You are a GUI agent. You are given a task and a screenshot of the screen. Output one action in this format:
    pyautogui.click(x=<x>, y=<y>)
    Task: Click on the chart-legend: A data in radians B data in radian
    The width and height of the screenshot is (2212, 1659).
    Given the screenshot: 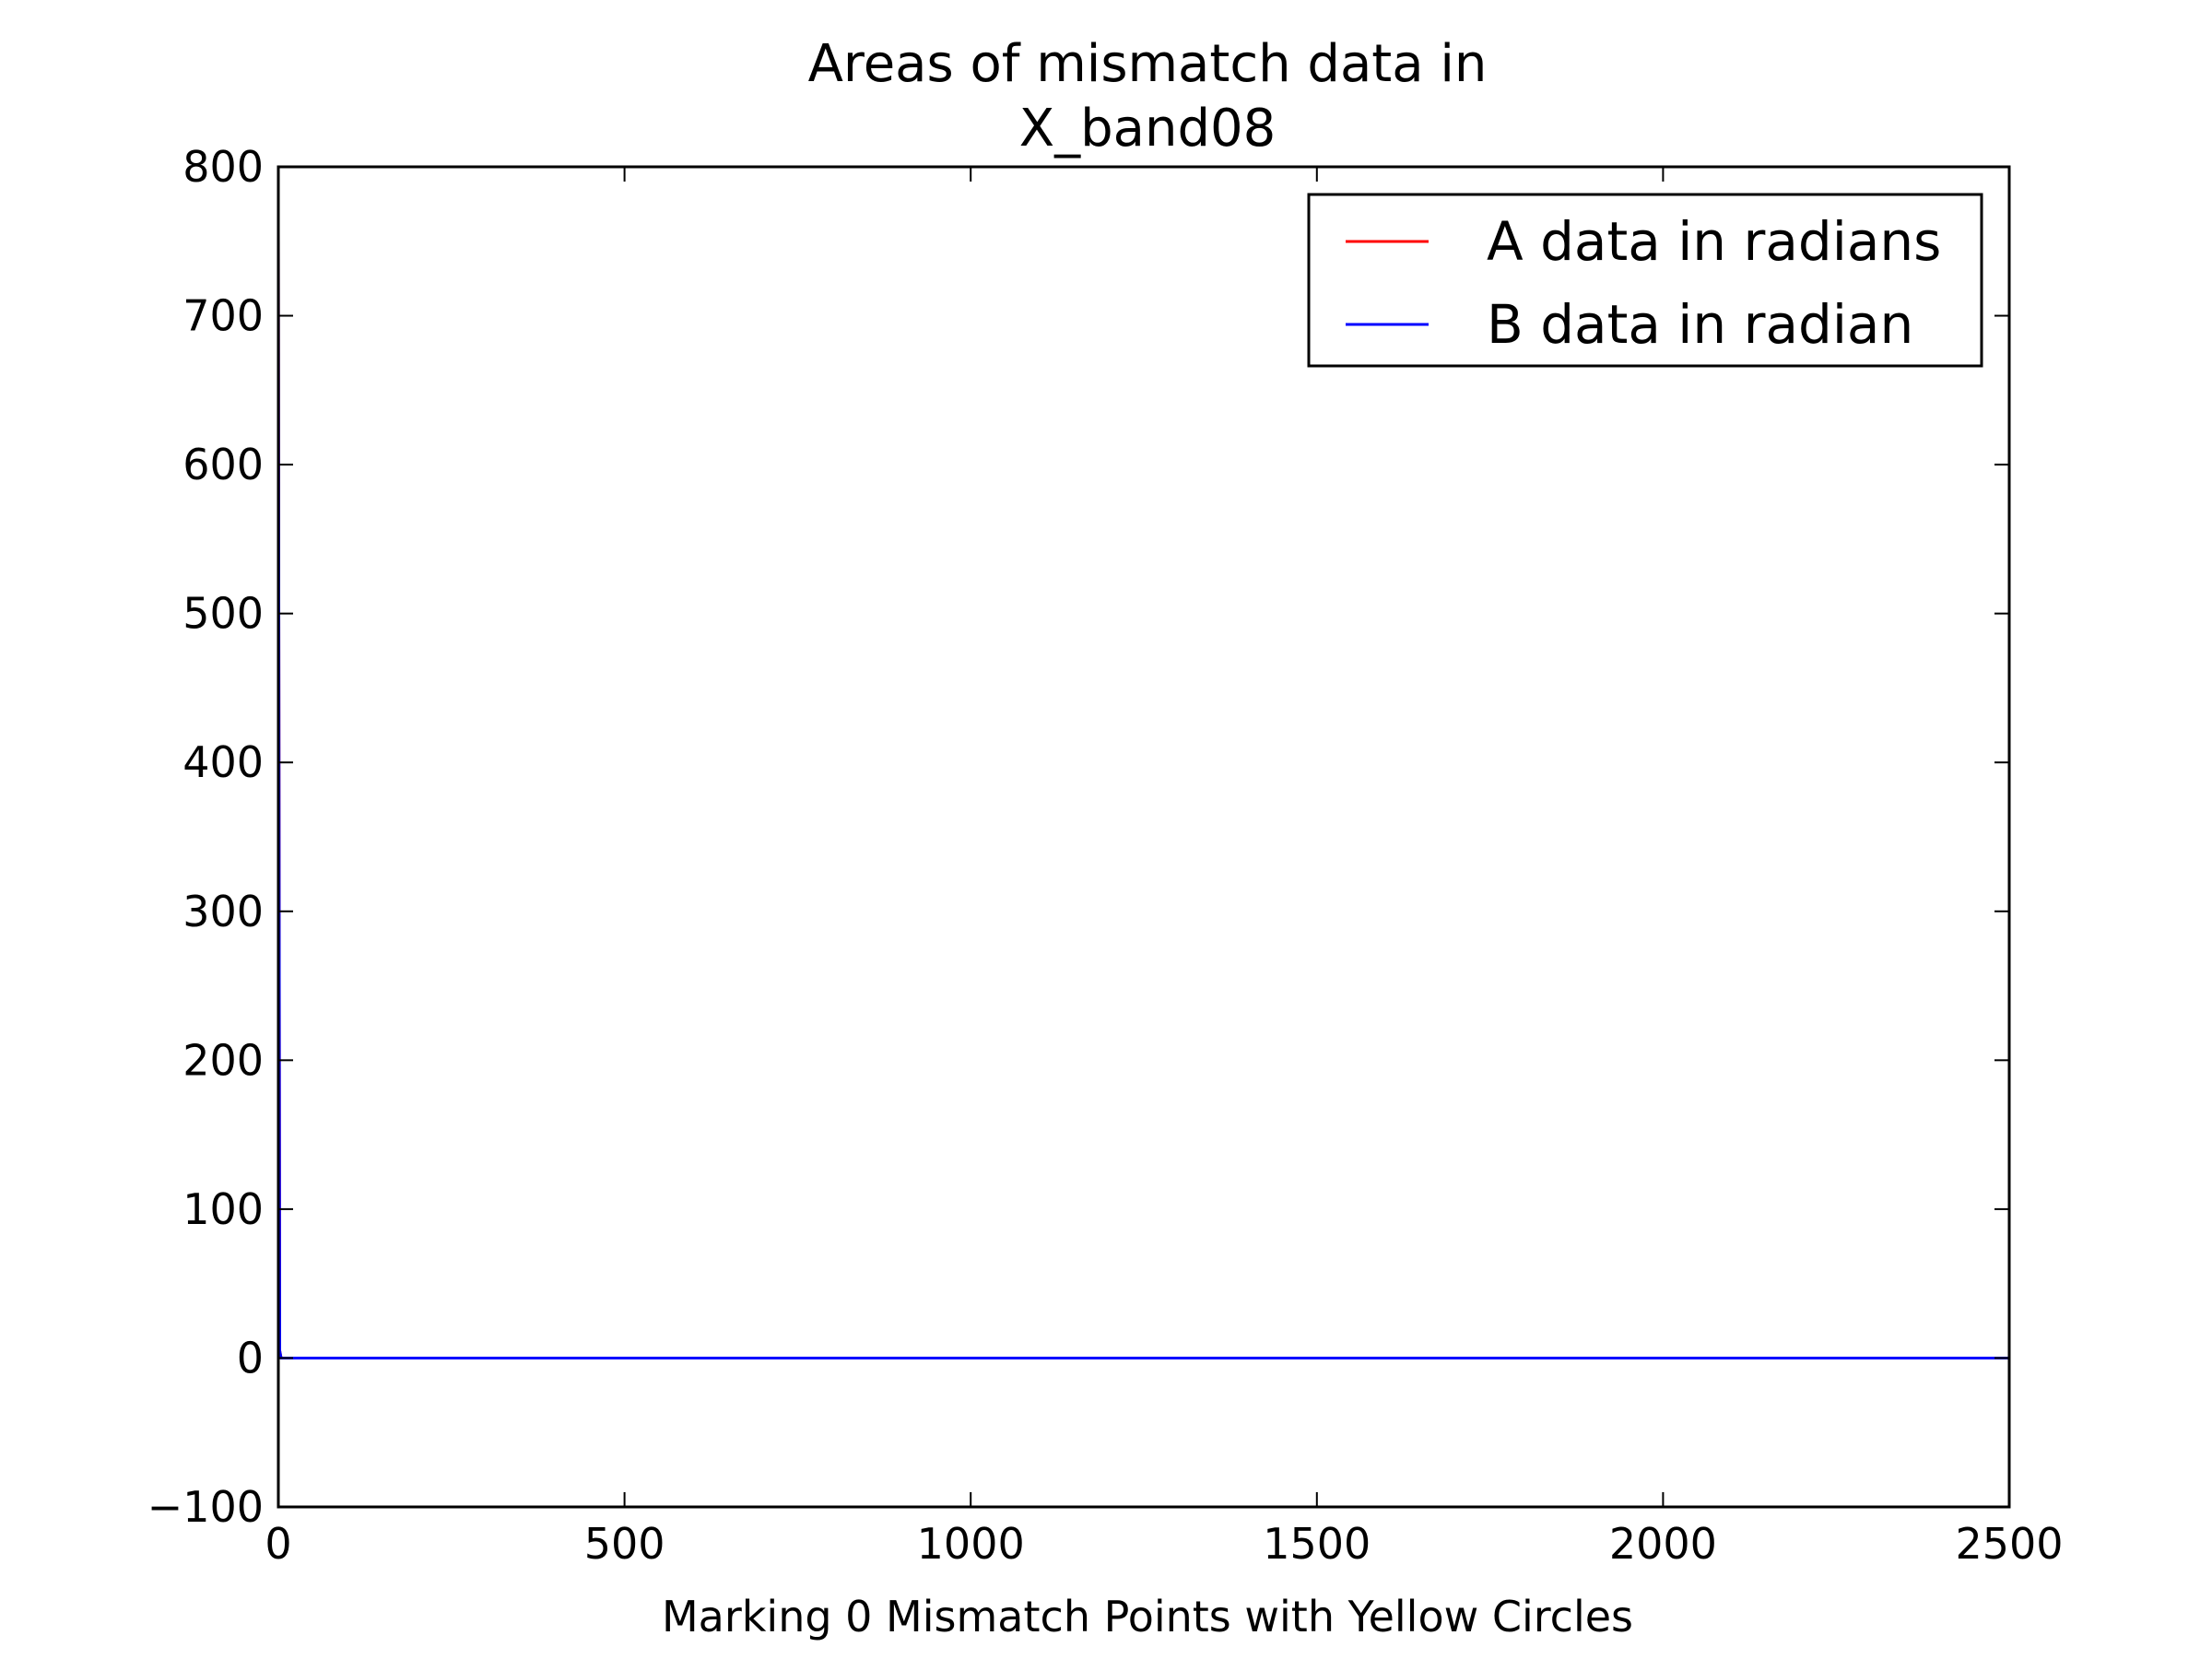 What is the action you would take?
    pyautogui.click(x=1645, y=280)
    